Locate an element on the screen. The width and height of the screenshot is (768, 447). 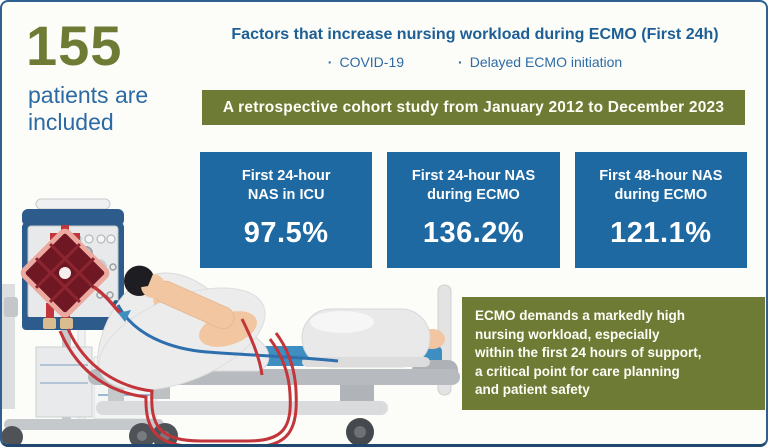
stat-label-line: First 24-hour is located at coordinates (286, 176).